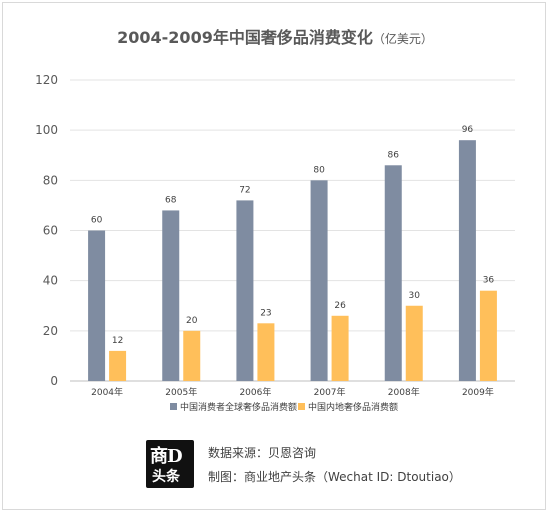  What do you see at coordinates (265, 313) in the screenshot?
I see `data-label: 23` at bounding box center [265, 313].